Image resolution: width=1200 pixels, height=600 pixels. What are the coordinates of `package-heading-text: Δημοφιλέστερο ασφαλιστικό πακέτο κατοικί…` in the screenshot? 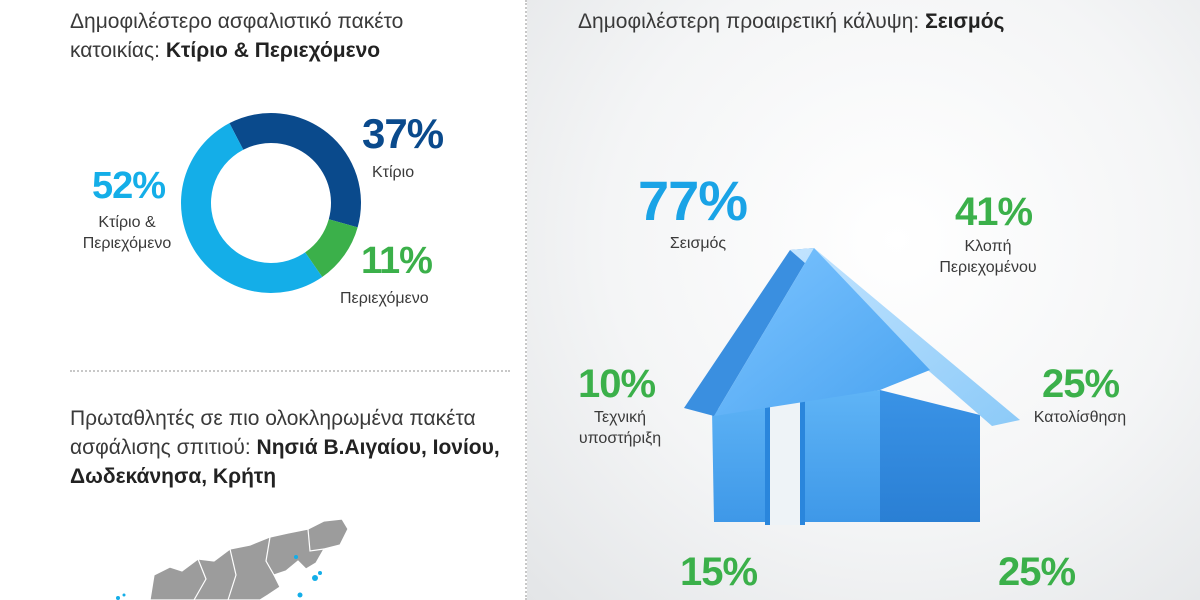 It's located at (237, 36).